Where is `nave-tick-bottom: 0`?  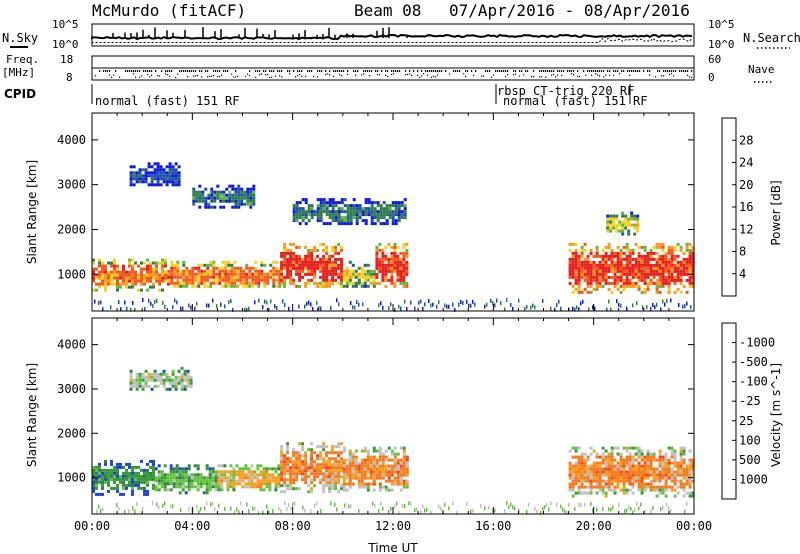 nave-tick-bottom: 0 is located at coordinates (711, 77).